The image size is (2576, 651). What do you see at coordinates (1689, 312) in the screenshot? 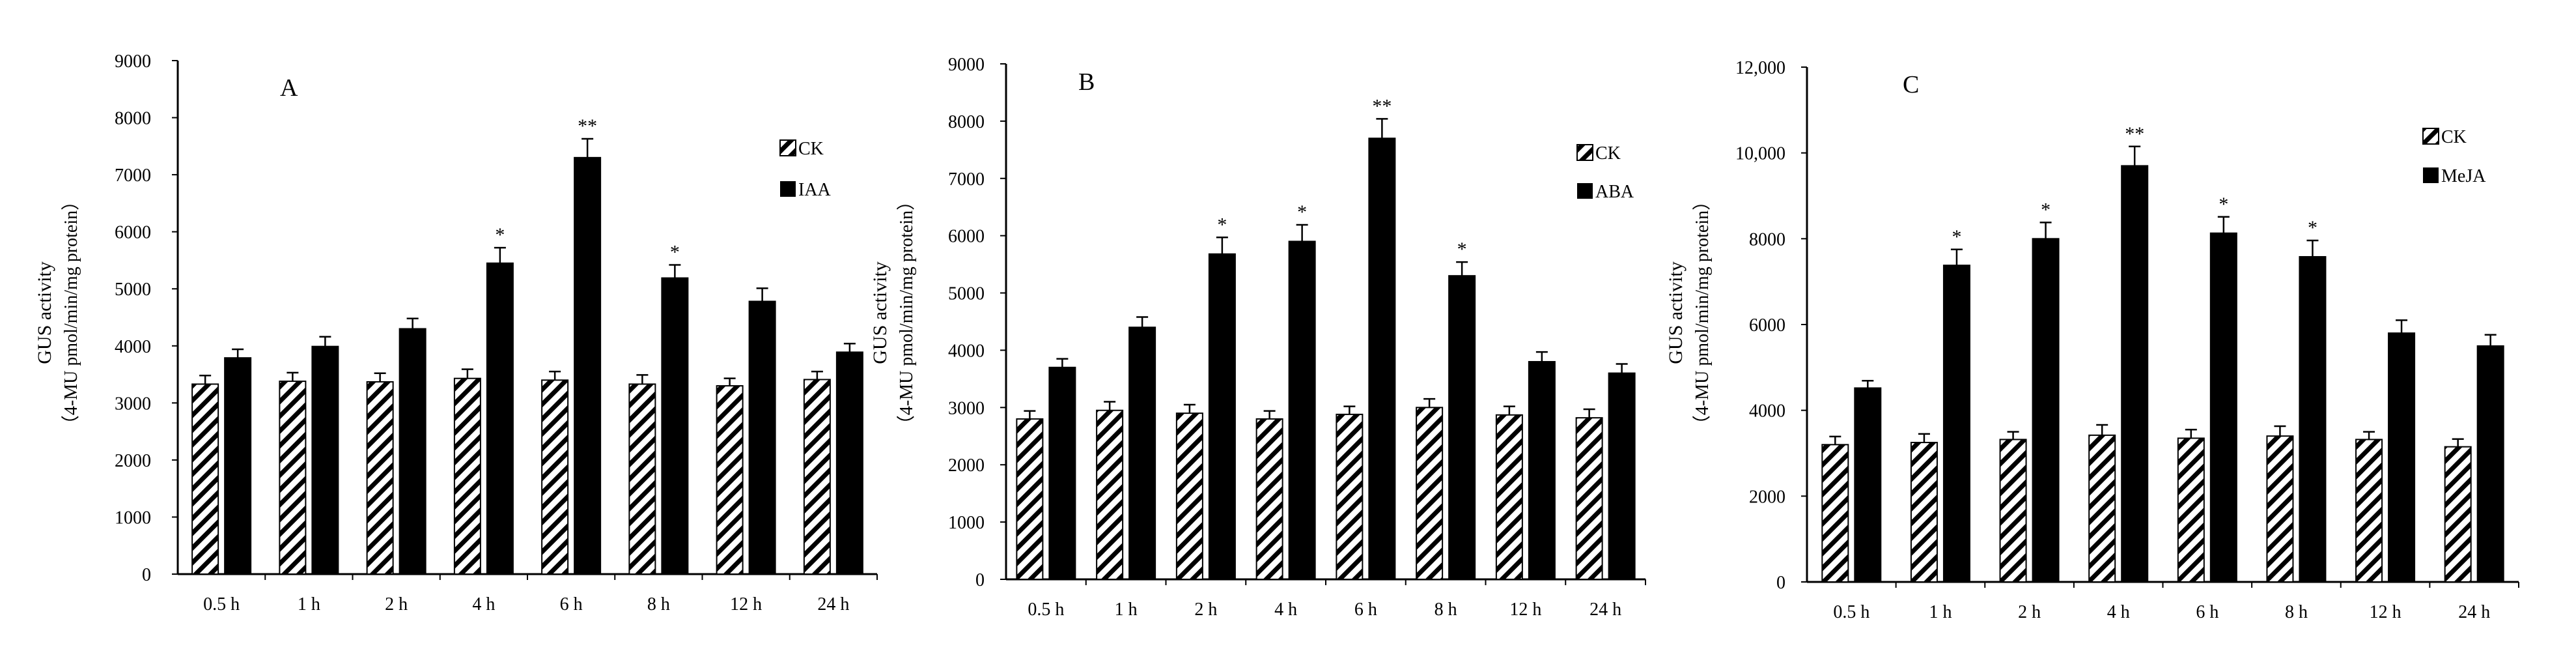
I see `ylabel-c: GUS activity （4-MU pmol/min/mg protein）` at bounding box center [1689, 312].